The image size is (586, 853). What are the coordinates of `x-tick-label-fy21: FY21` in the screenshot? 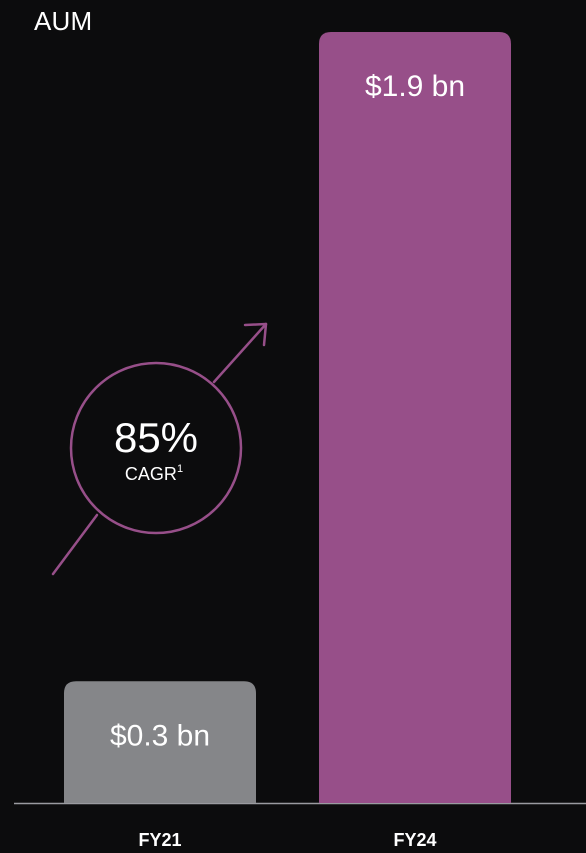 It's located at (159, 840).